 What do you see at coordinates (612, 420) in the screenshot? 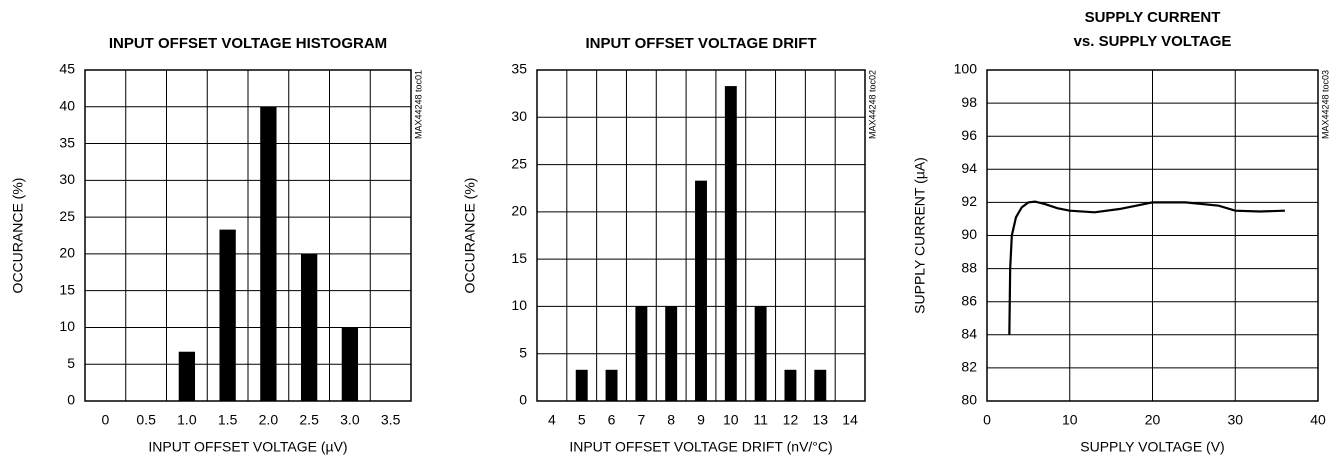
I see `x-tick-label: 6` at bounding box center [612, 420].